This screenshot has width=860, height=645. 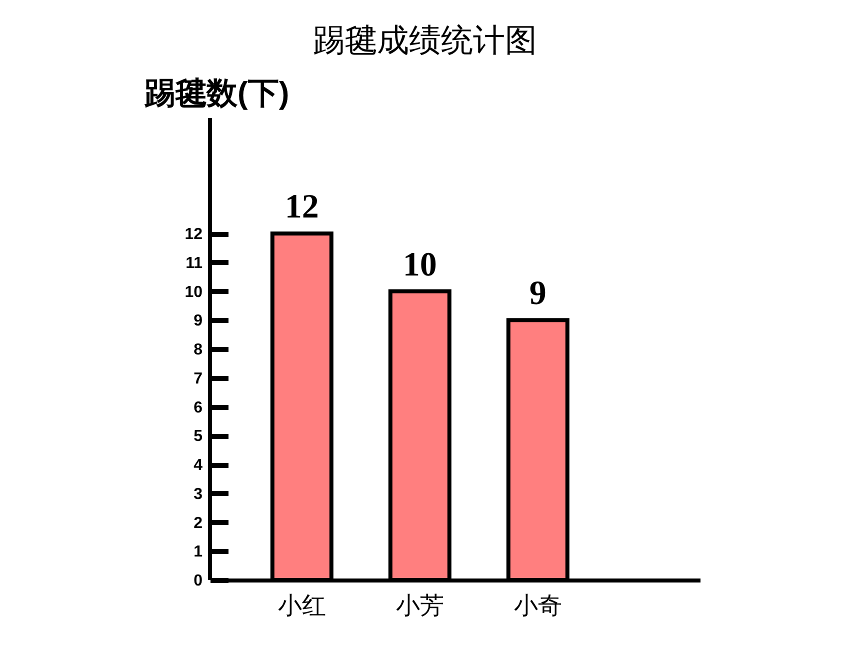 I want to click on y-tick-label: 0, so click(x=198, y=581).